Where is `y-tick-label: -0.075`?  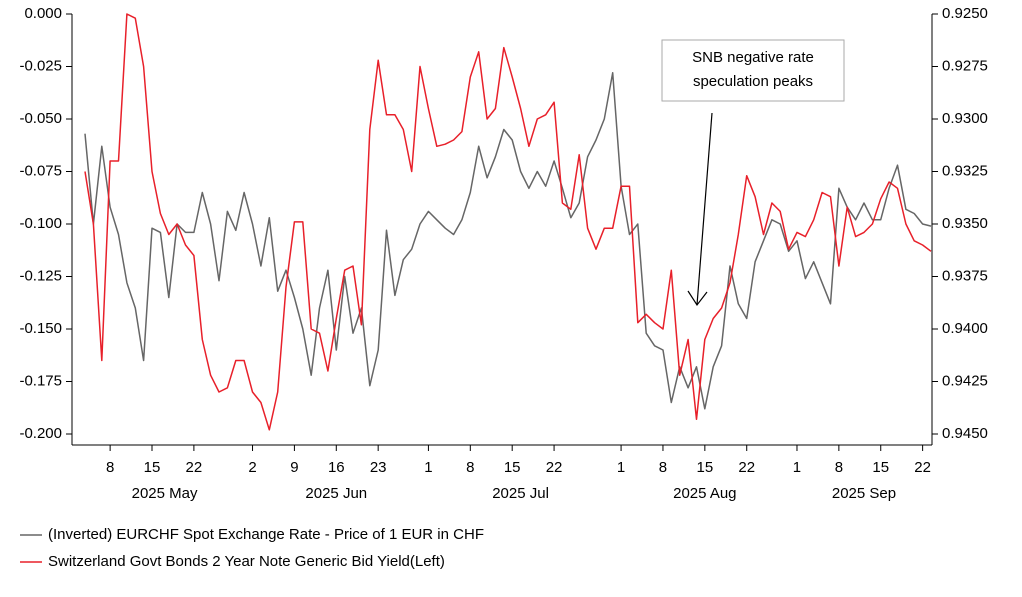
y-tick-label: -0.075 is located at coordinates (40, 170).